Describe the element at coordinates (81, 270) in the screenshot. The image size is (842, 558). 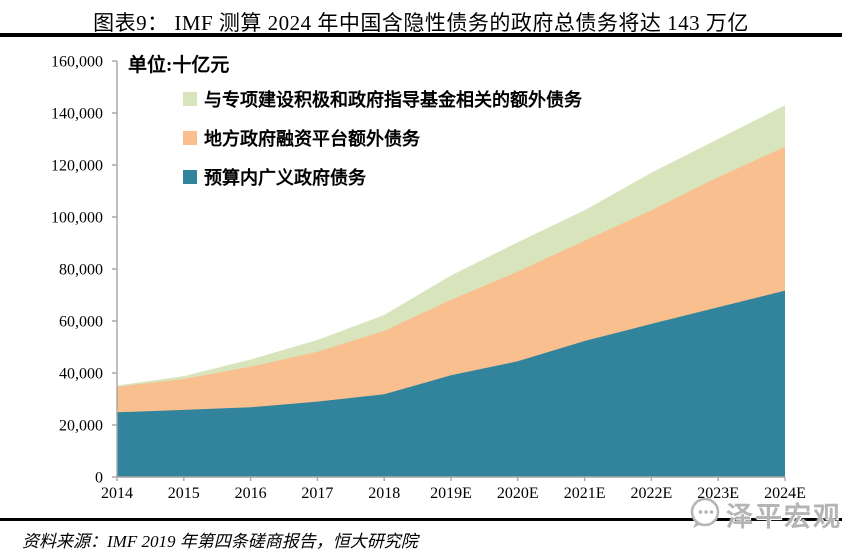
I see `y-tick-label: 80,000` at that location.